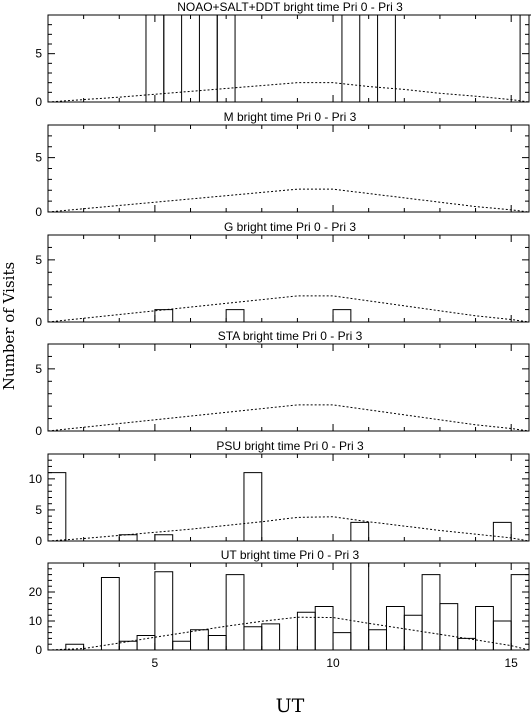  I want to click on x-axis-label: UT, so click(290, 705).